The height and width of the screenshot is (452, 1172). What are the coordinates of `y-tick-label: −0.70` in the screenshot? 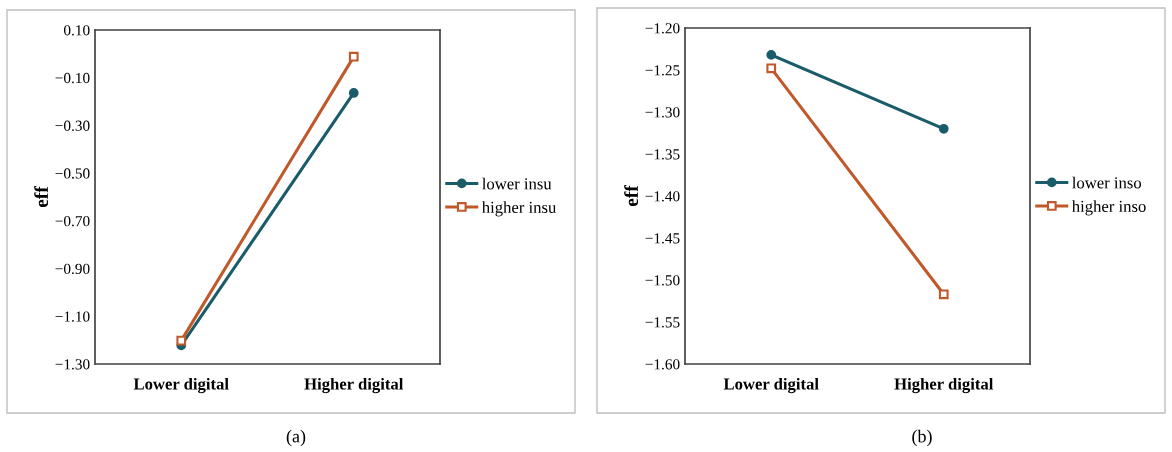 It's located at (72, 221).